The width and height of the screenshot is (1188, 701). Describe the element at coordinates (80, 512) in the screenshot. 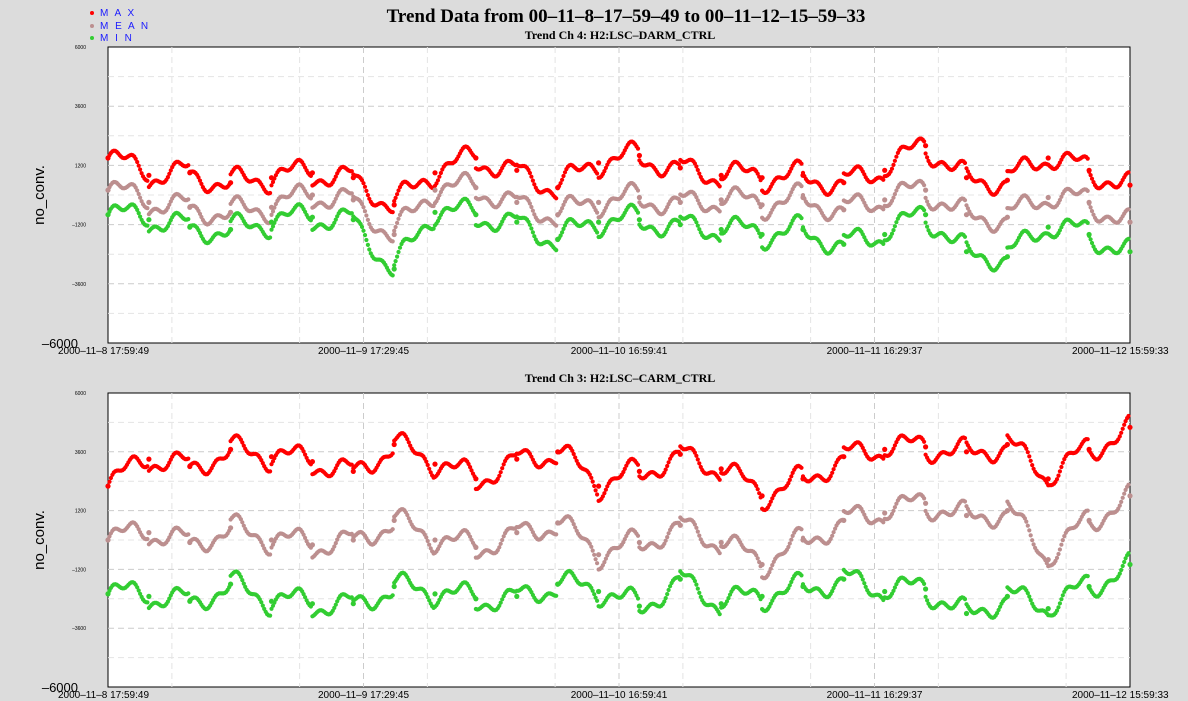

I see `y-tick-label: 1200` at that location.